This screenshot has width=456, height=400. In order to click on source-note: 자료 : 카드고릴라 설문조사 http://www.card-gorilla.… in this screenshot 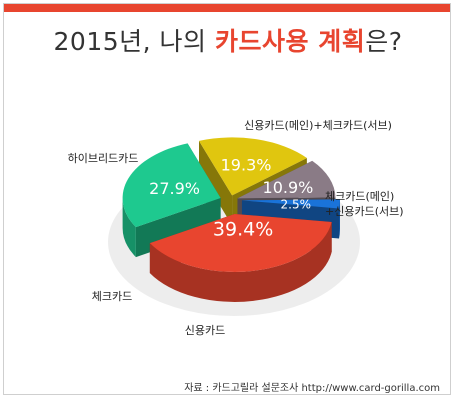, I will do `click(312, 388)`.